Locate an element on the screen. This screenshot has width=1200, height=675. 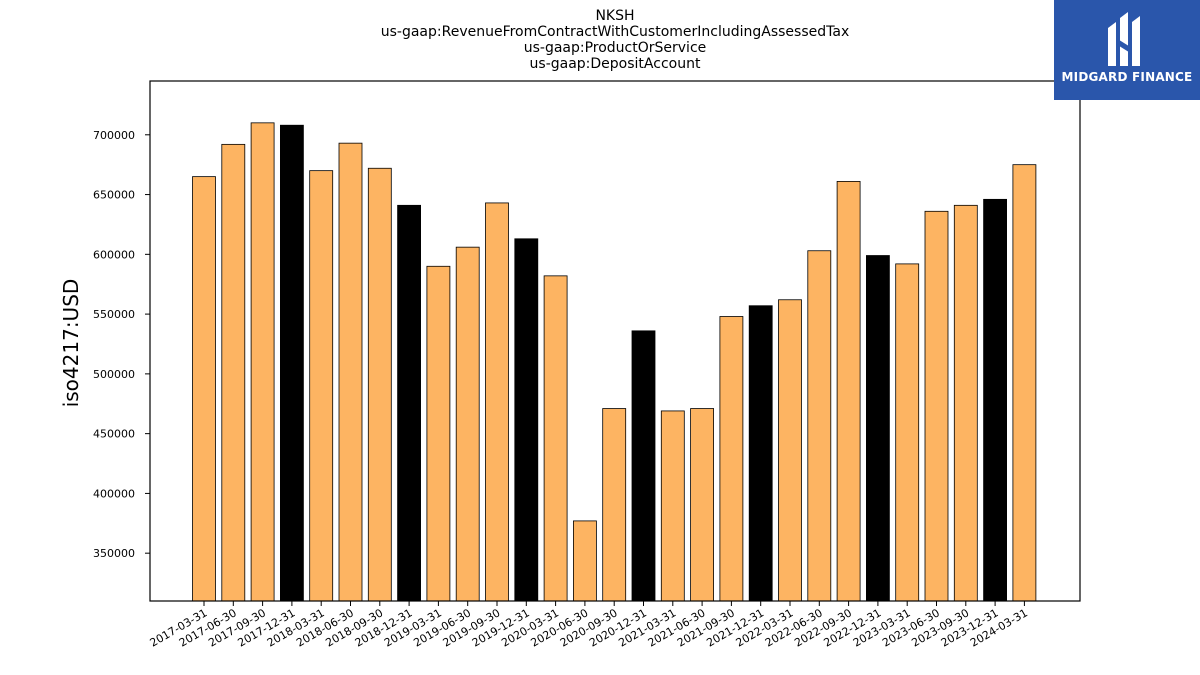
y-tick-label-500000: 500000 is located at coordinates (114, 374).